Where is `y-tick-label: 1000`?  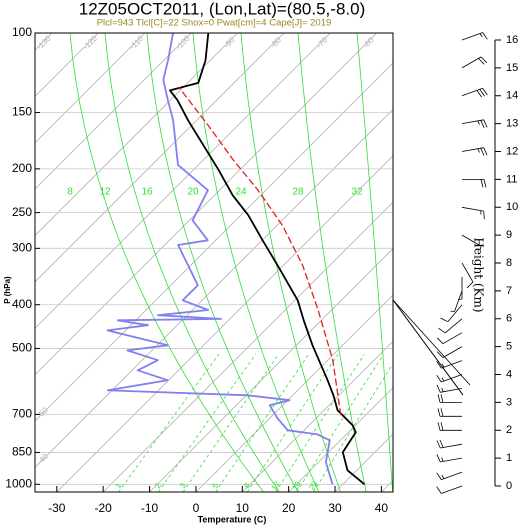 y-tick-label: 1000 is located at coordinates (18, 483).